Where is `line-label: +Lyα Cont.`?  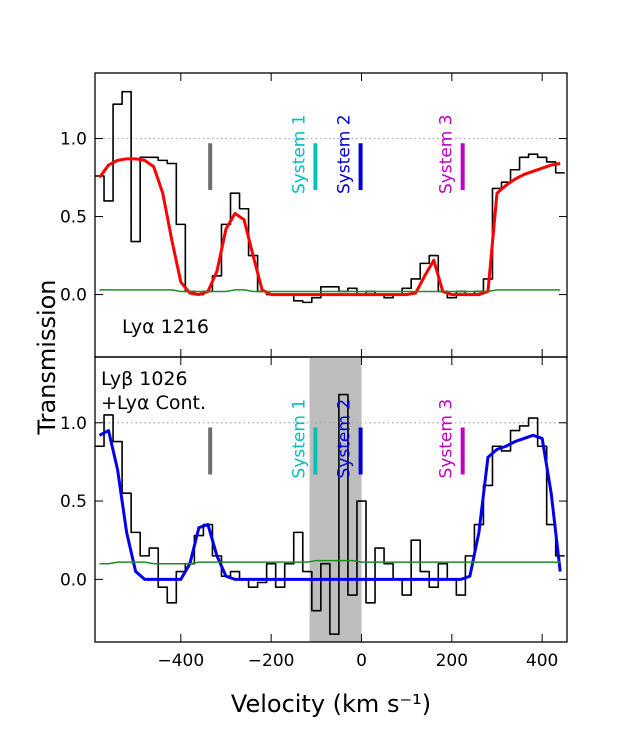 line-label: +Lyα Cont. is located at coordinates (153, 403).